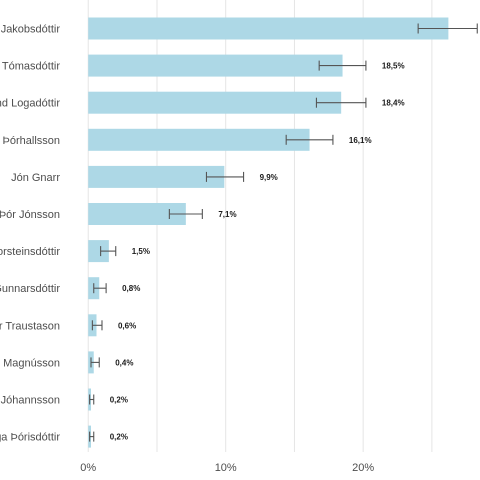  I want to click on category-label: Jóhannsson, so click(30, 401).